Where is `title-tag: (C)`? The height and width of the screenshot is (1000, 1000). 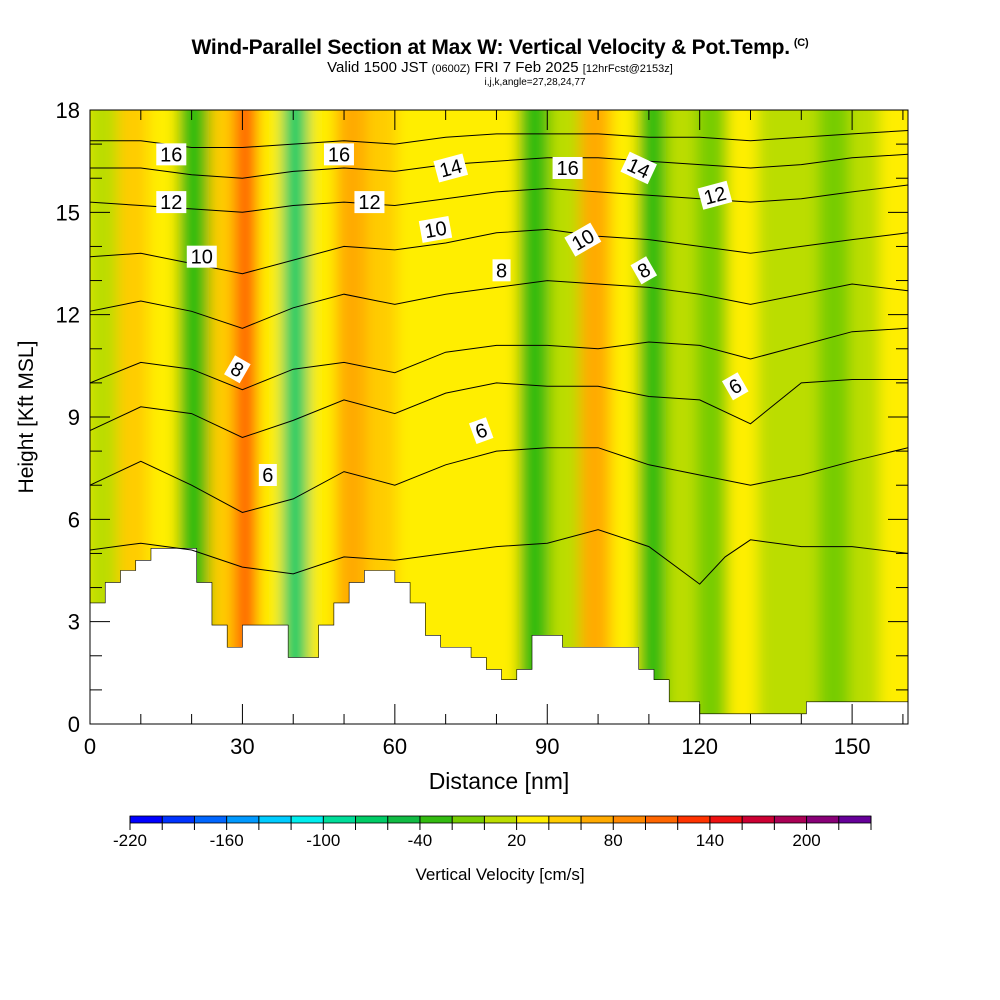 title-tag: (C) is located at coordinates (801, 43).